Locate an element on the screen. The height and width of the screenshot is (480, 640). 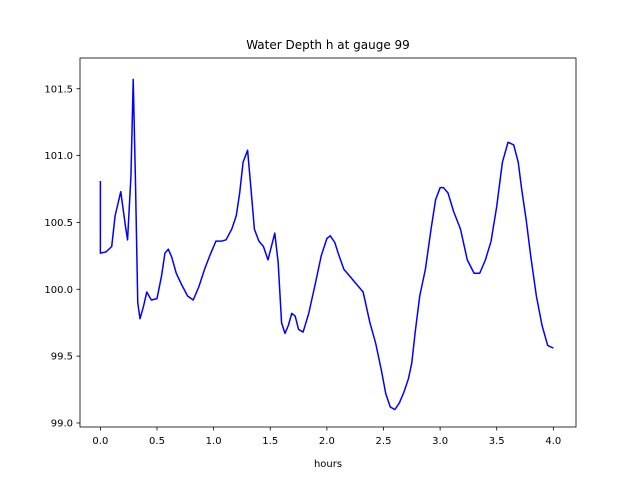
chart-title: Water Depth h at gauge 99 is located at coordinates (328, 45).